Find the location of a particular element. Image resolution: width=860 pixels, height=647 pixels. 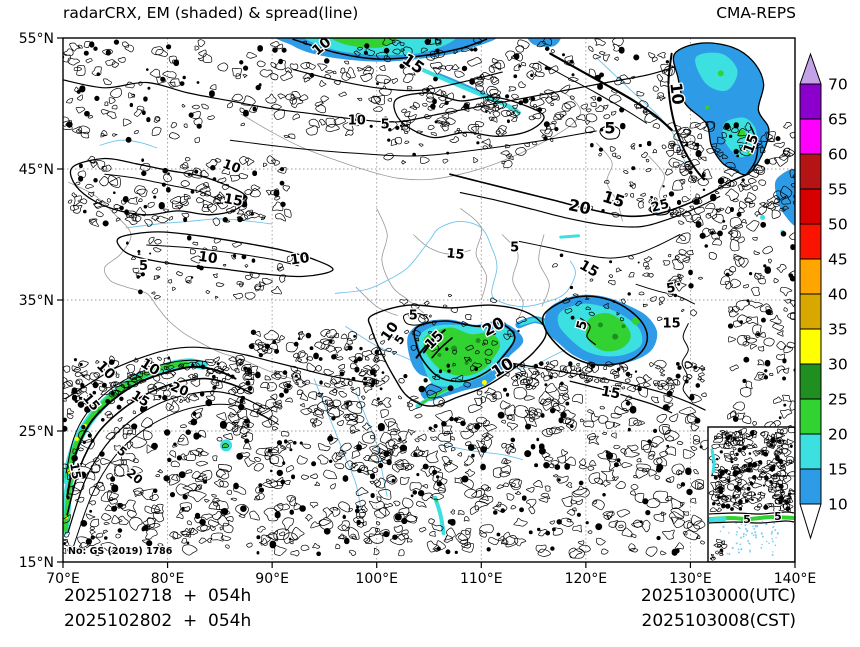

sichuan-15-d3 is located at coordinates (442, 348).